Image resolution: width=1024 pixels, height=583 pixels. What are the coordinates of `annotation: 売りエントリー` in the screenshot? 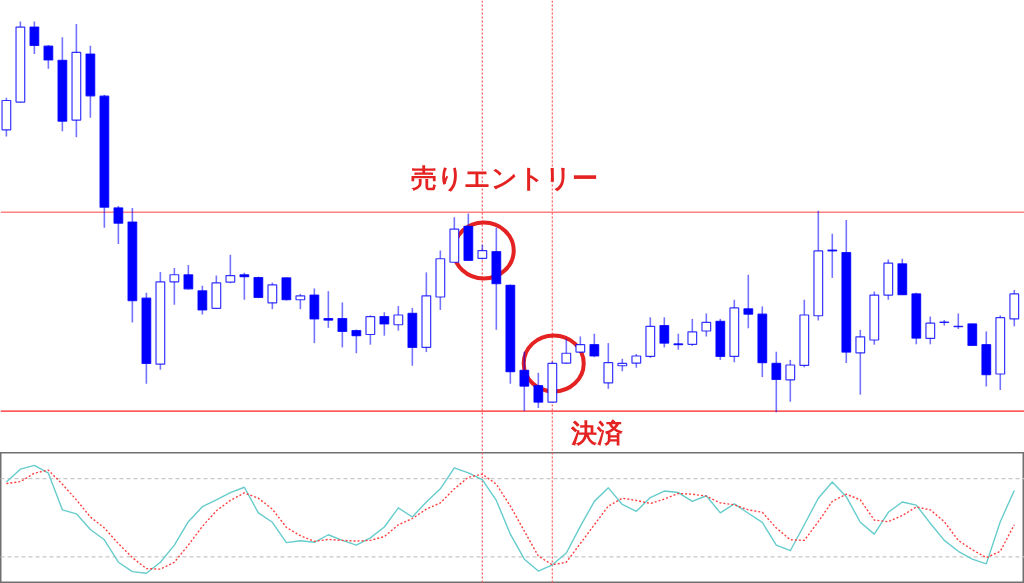 It's located at (505, 178).